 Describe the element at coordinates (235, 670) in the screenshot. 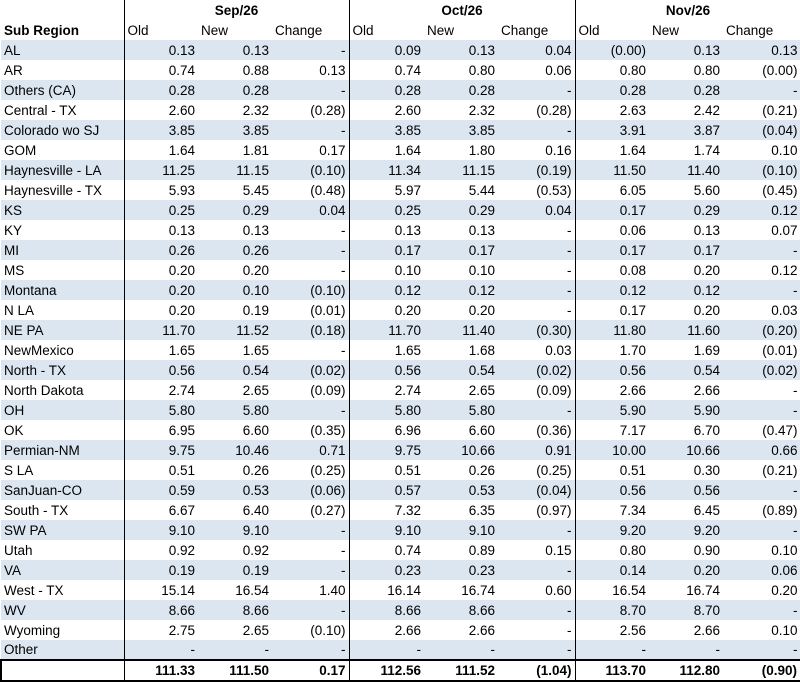

I see `new-total-cell: 111.50` at that location.